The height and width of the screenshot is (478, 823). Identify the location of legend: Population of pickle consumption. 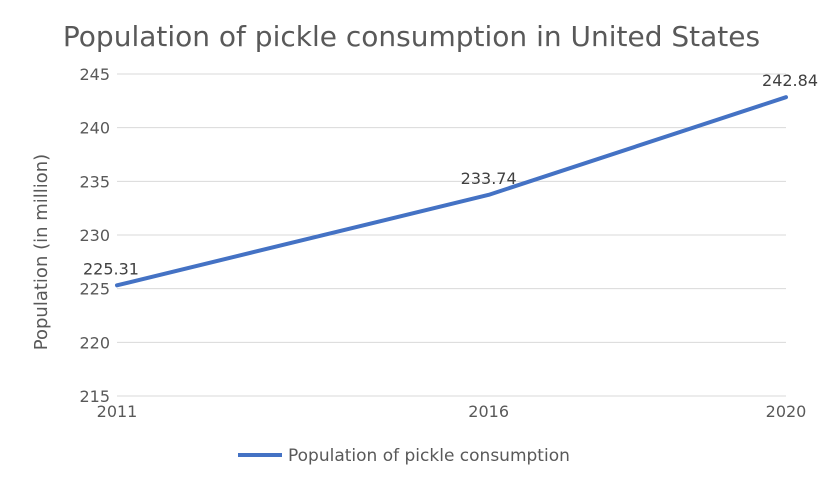
(404, 456).